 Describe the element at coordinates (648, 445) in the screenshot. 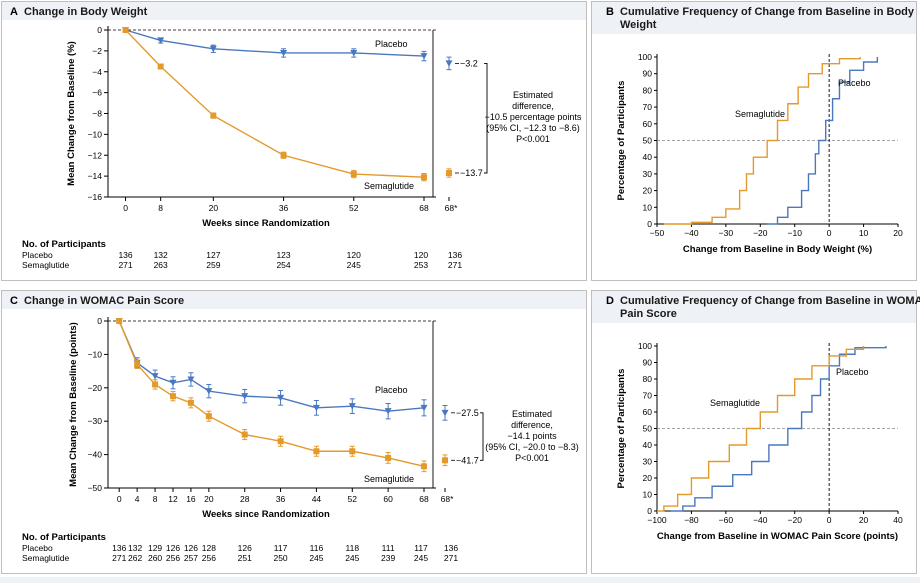

I see `y-tick-label: 40` at that location.